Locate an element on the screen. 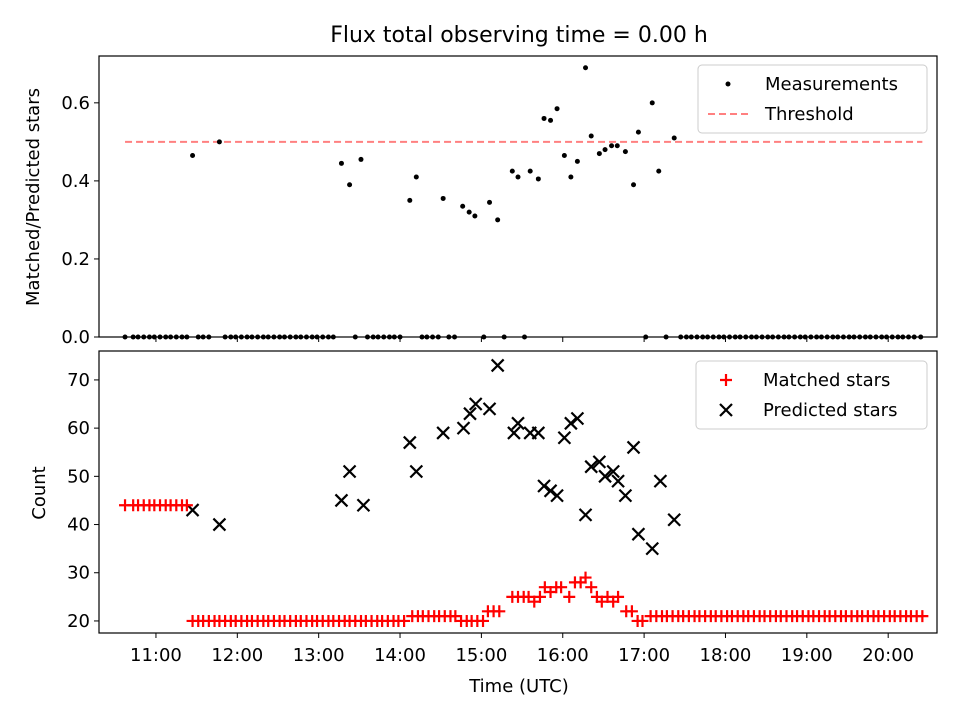  x-tick-label: 17:00 is located at coordinates (644, 655).